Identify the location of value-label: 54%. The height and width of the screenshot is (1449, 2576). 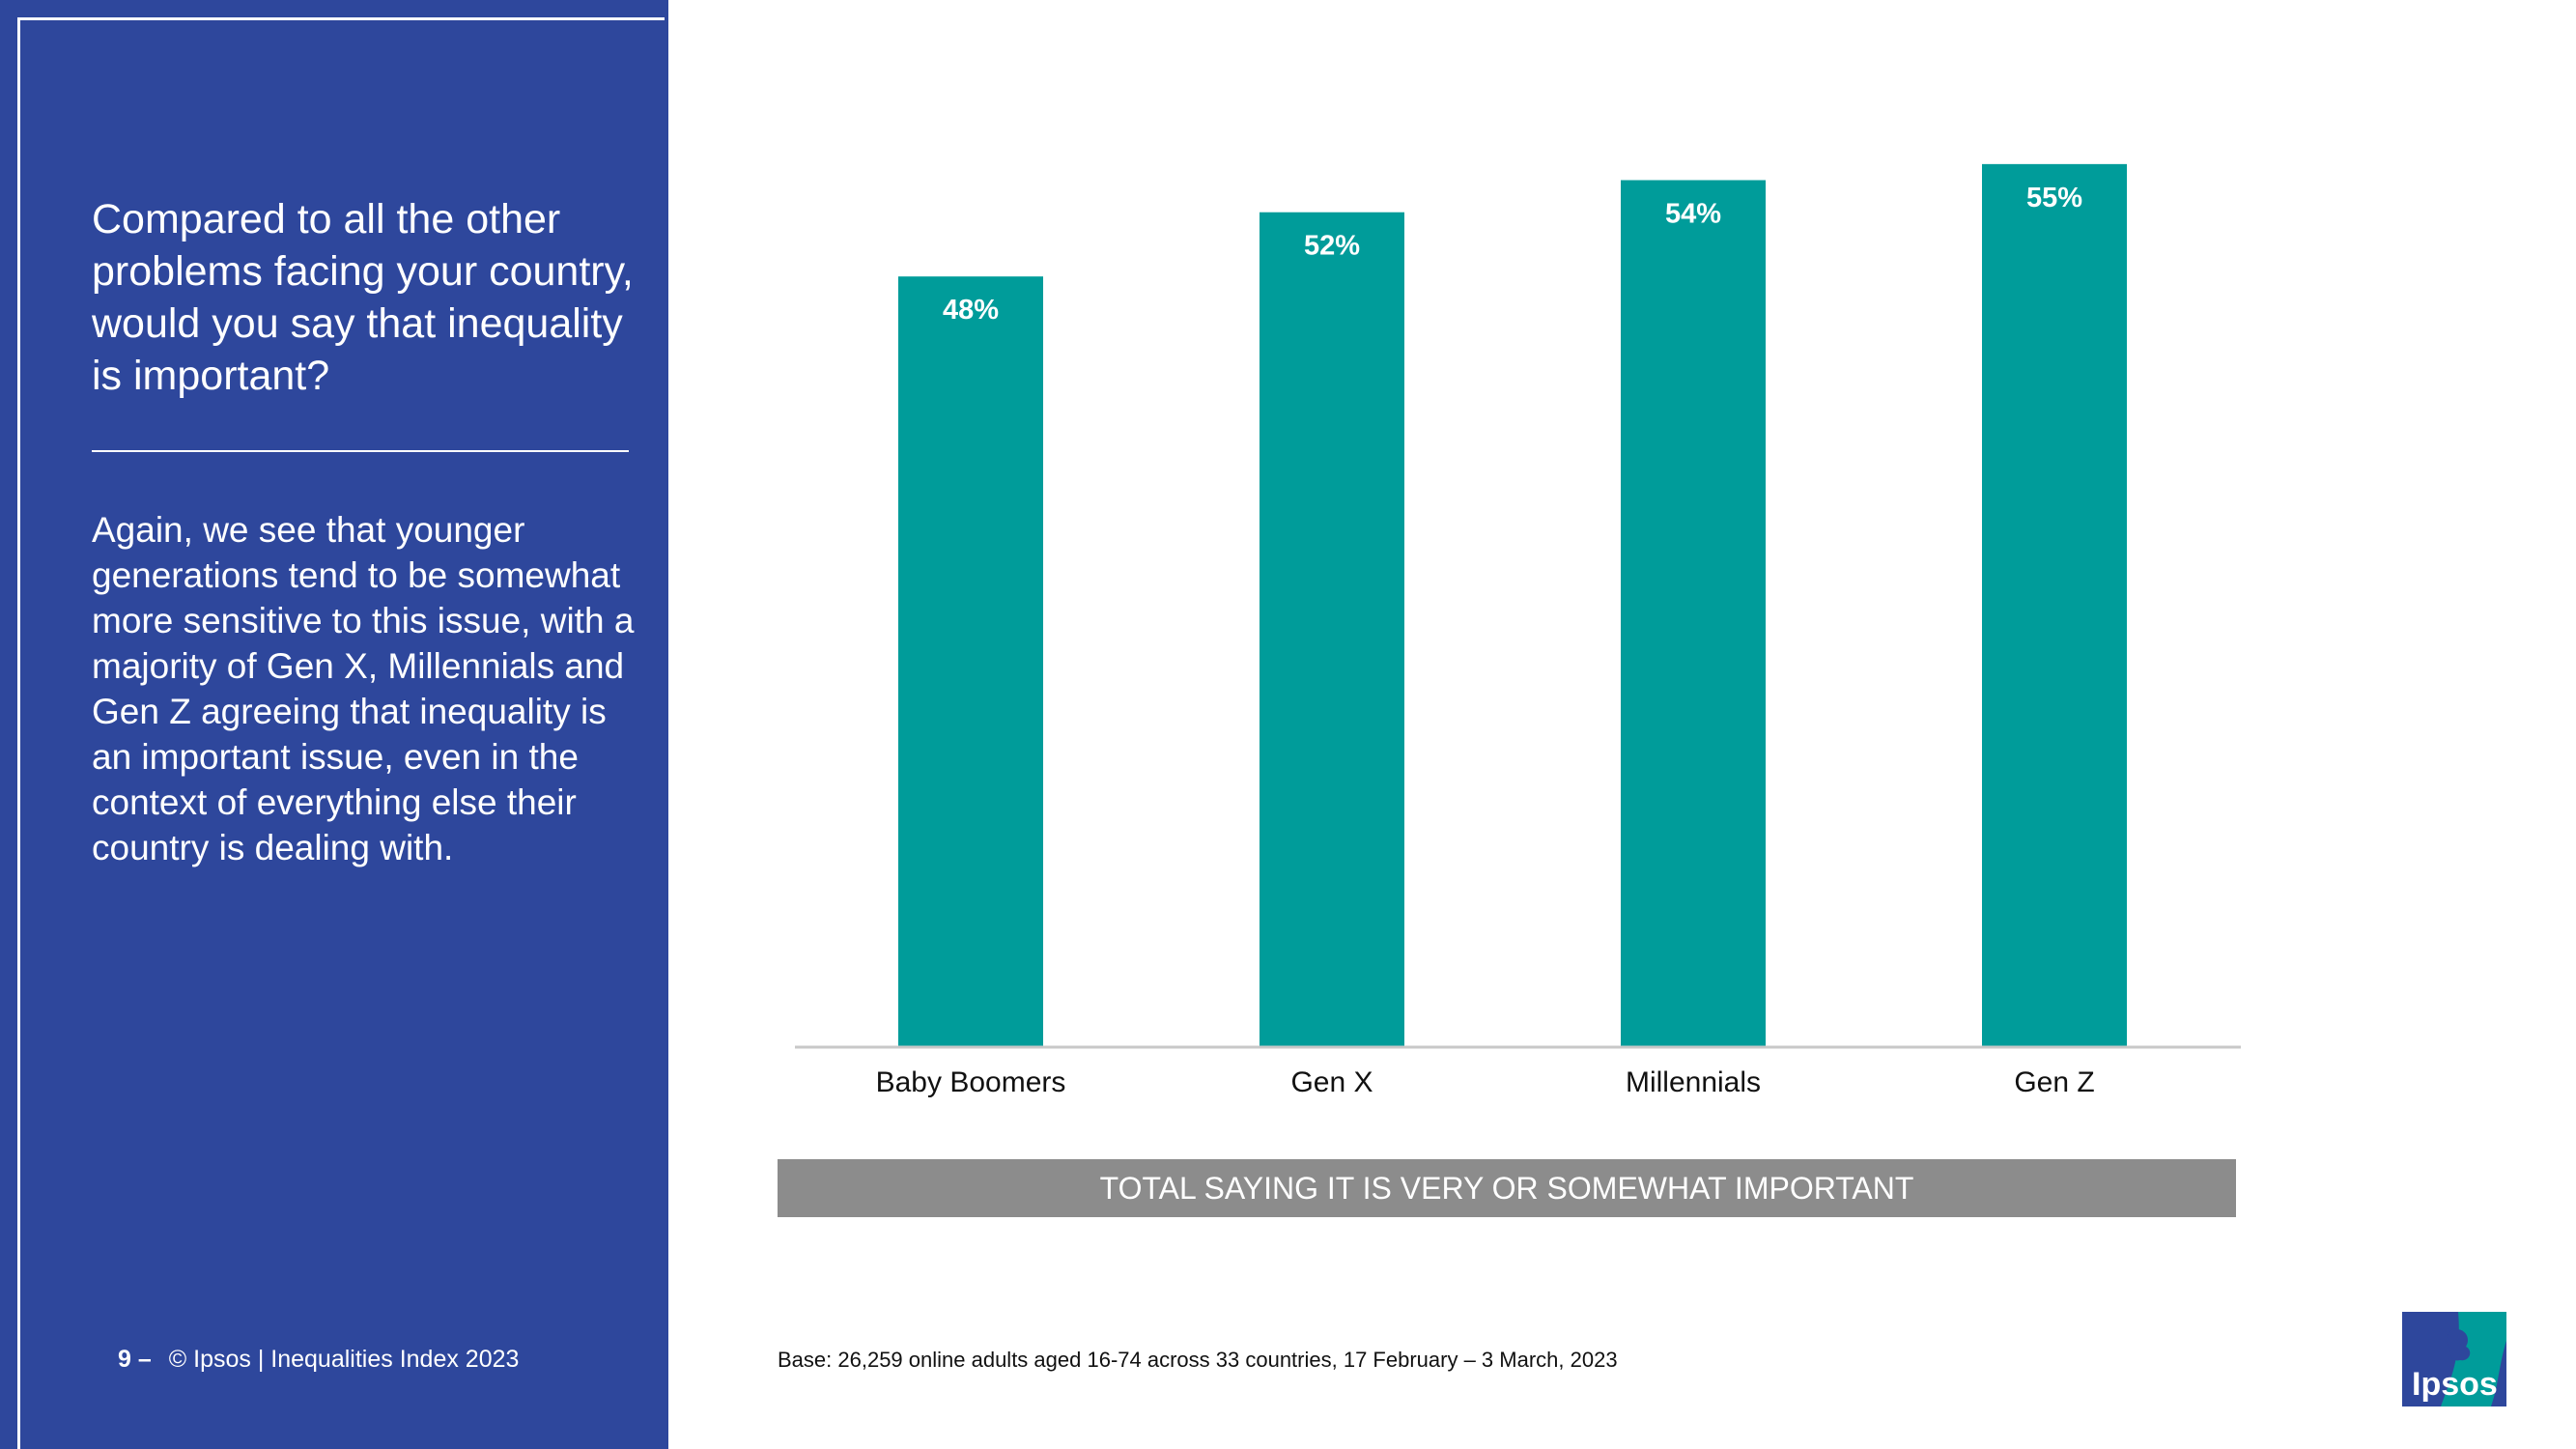
(1693, 213).